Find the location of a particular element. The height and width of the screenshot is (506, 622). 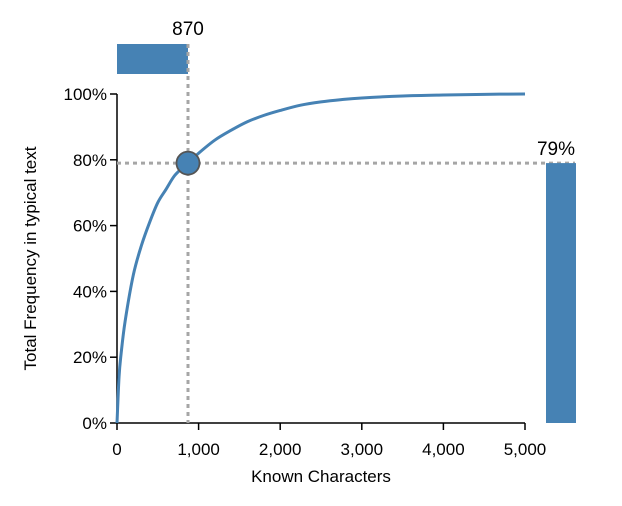

y-axis-title: Total Frequency in typical text is located at coordinates (30, 258).